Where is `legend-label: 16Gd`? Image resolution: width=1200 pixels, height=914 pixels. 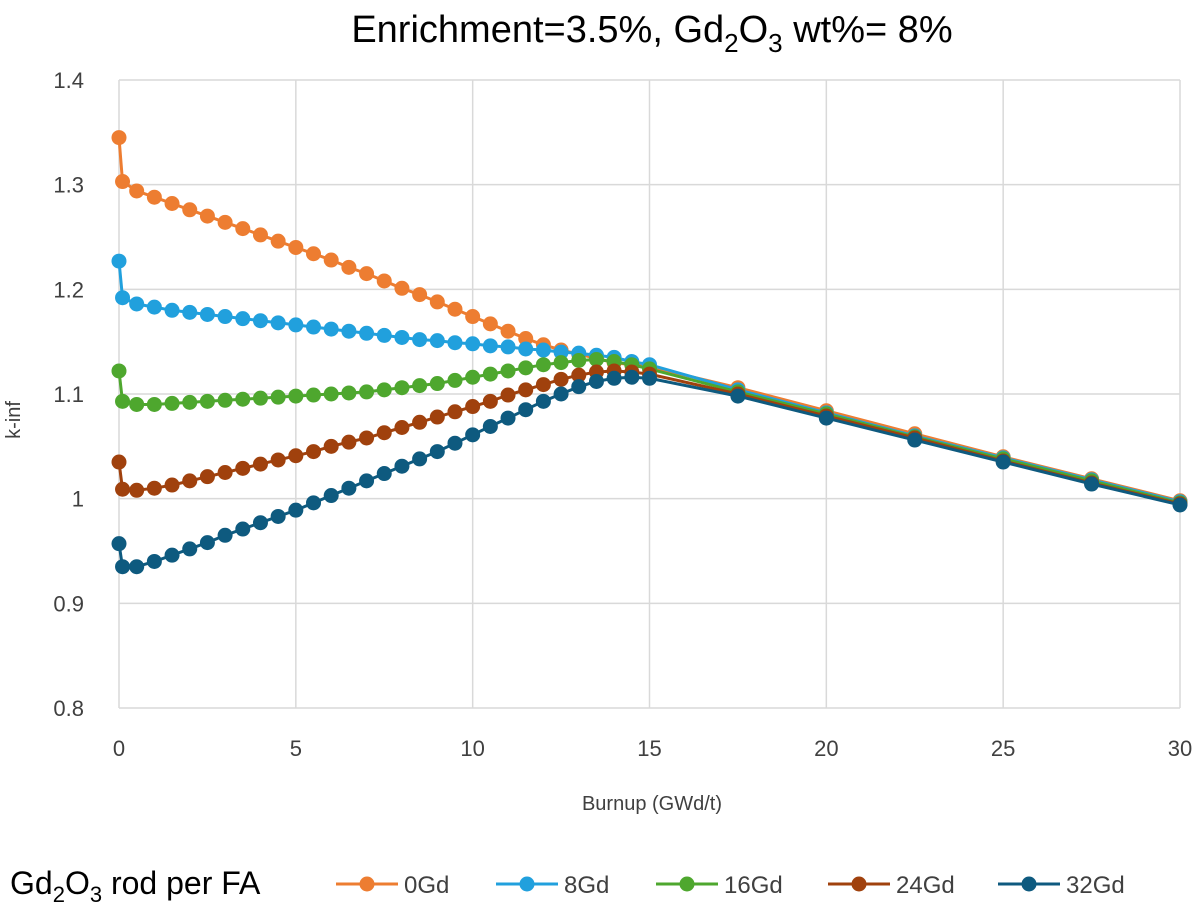 legend-label: 16Gd is located at coordinates (753, 885).